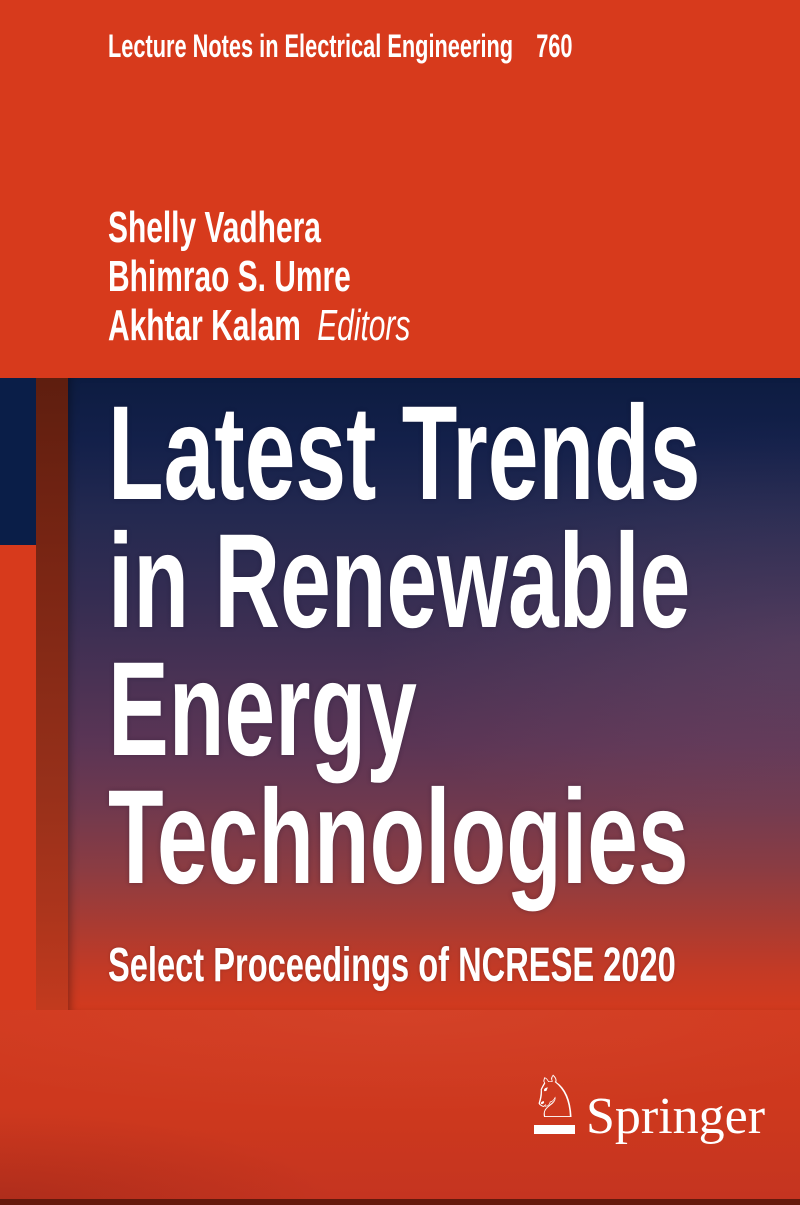 The width and height of the screenshot is (800, 1205). I want to click on left-shadow-strip, so click(52, 694).